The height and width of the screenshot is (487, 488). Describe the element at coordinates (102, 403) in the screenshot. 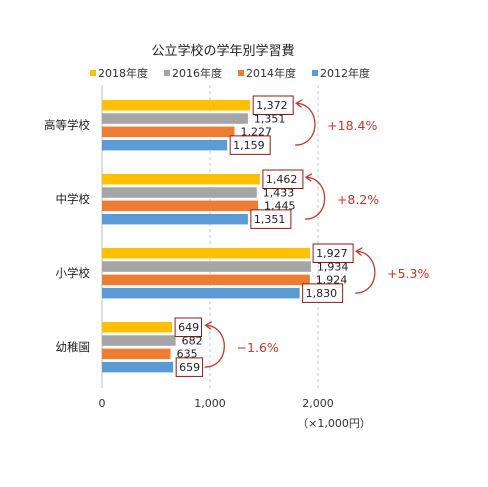

I see `x-tick-label: 0` at that location.